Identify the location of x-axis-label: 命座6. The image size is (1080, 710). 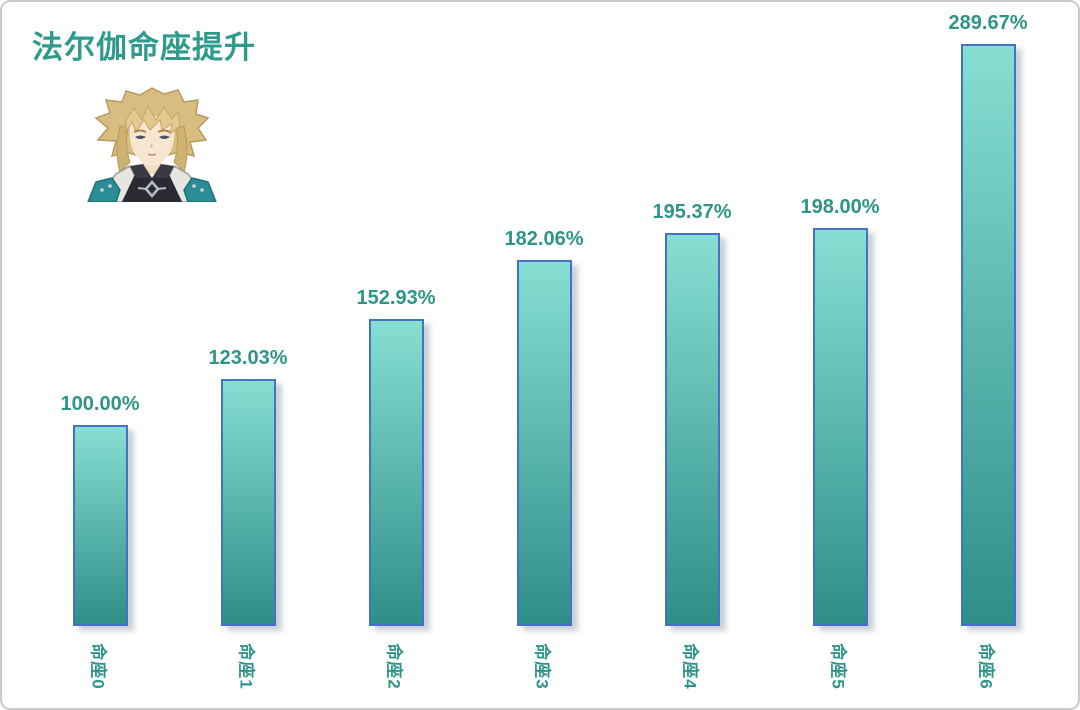
(986, 666).